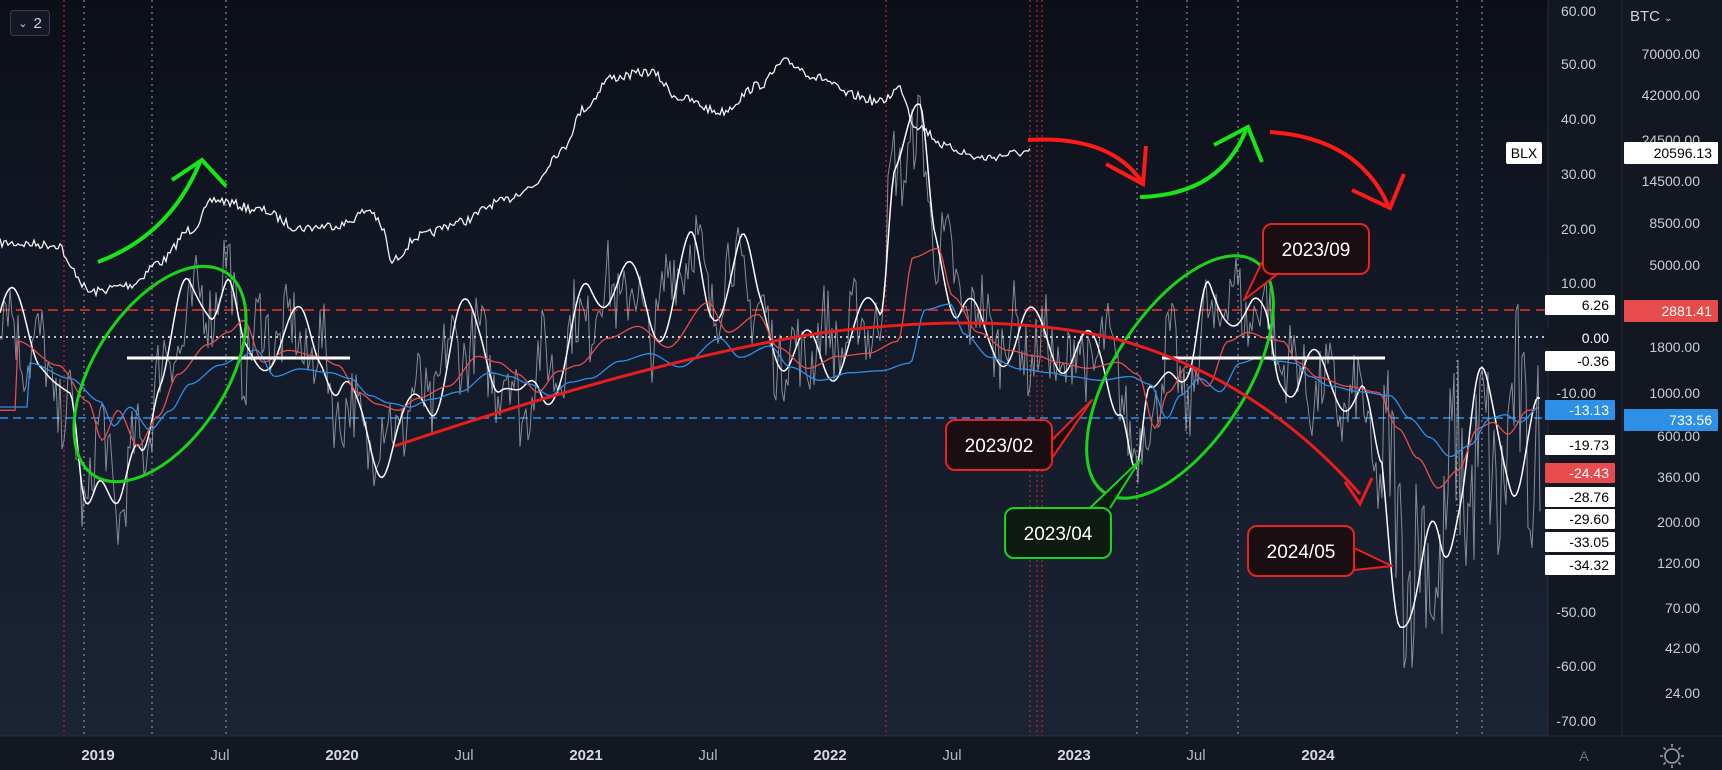 The width and height of the screenshot is (1722, 770). I want to click on price-tick-label: 1800.00, so click(1674, 347).